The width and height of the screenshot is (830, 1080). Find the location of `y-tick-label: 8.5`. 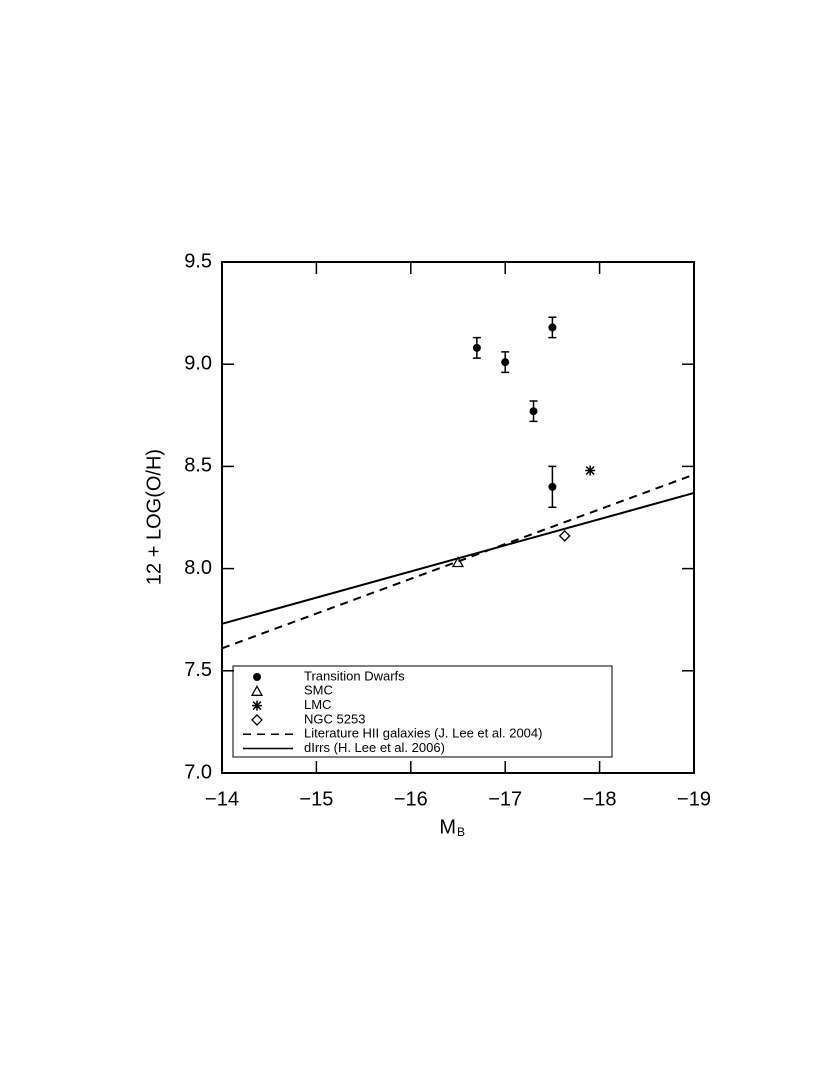

y-tick-label: 8.5 is located at coordinates (198, 466).